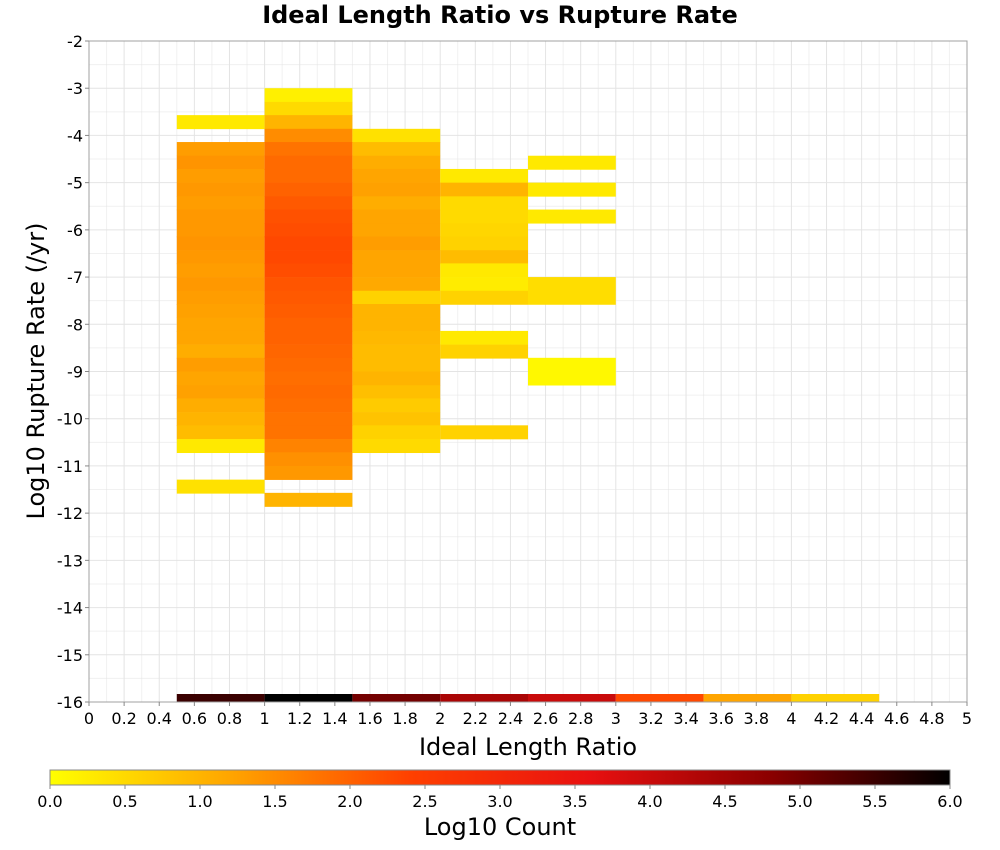 The image size is (1000, 850). Describe the element at coordinates (89, 718) in the screenshot. I see `x-tick-label: 0` at that location.